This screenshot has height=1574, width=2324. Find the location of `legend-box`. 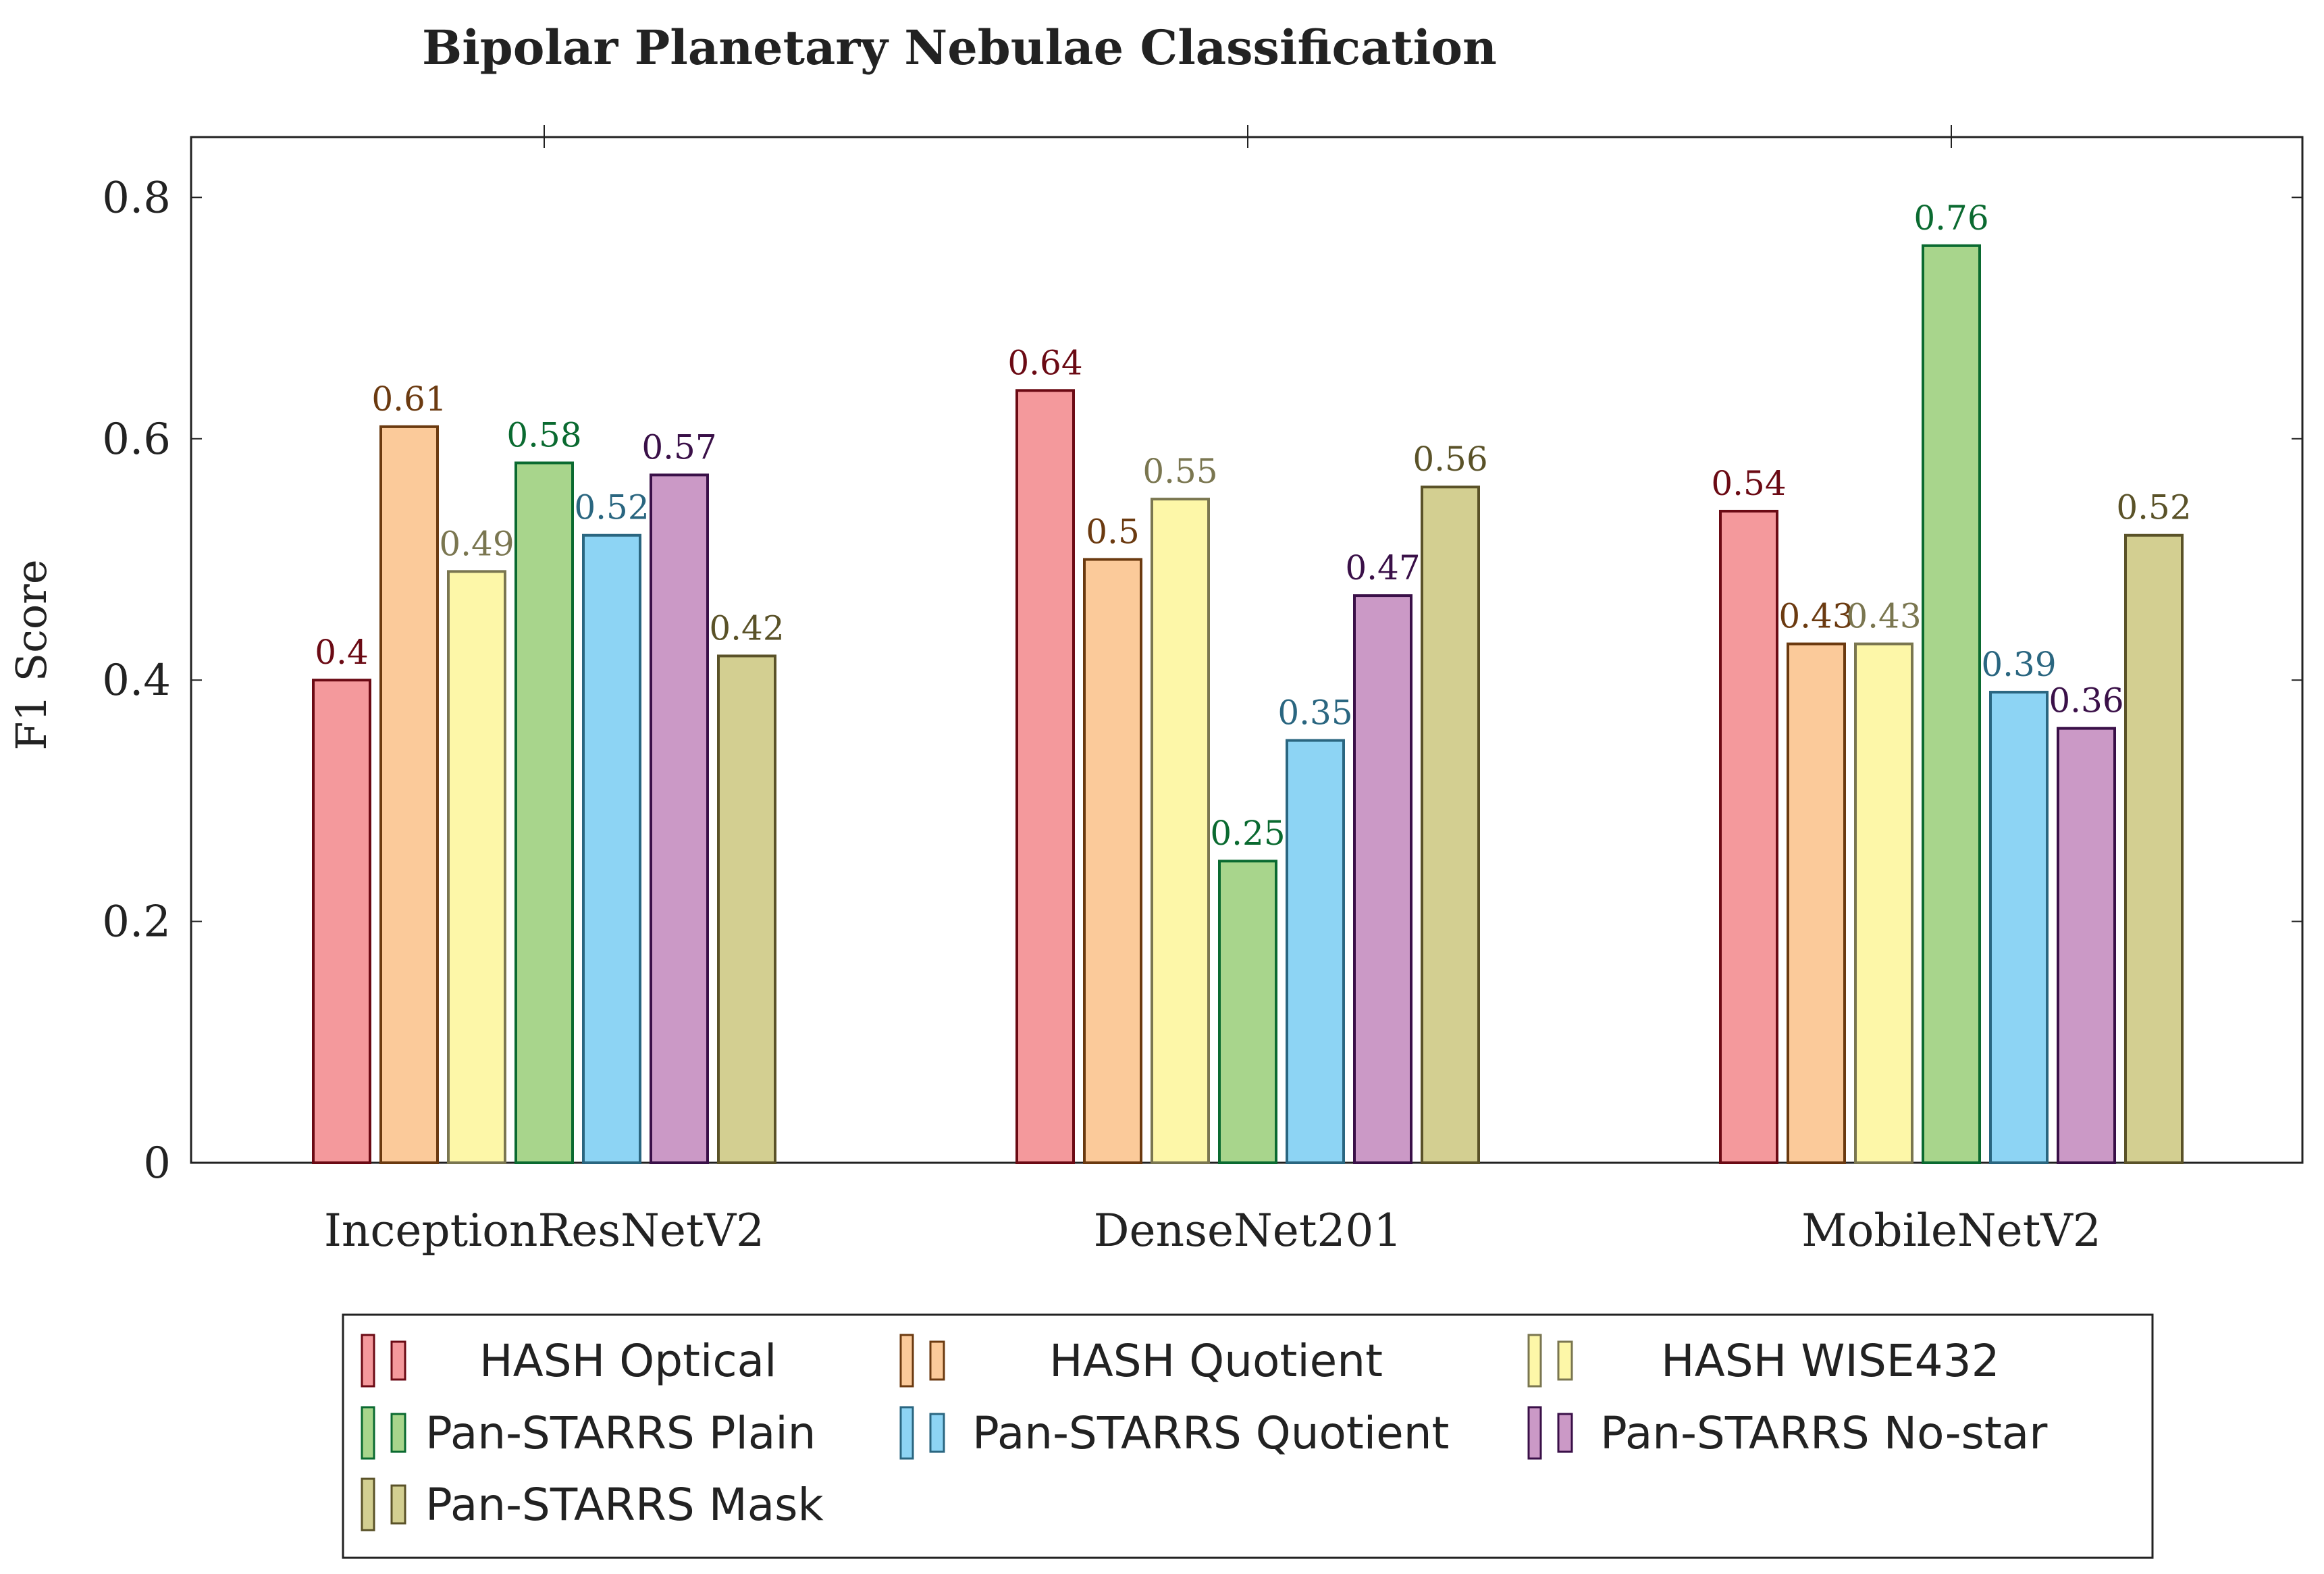

legend-box is located at coordinates (1248, 1436).